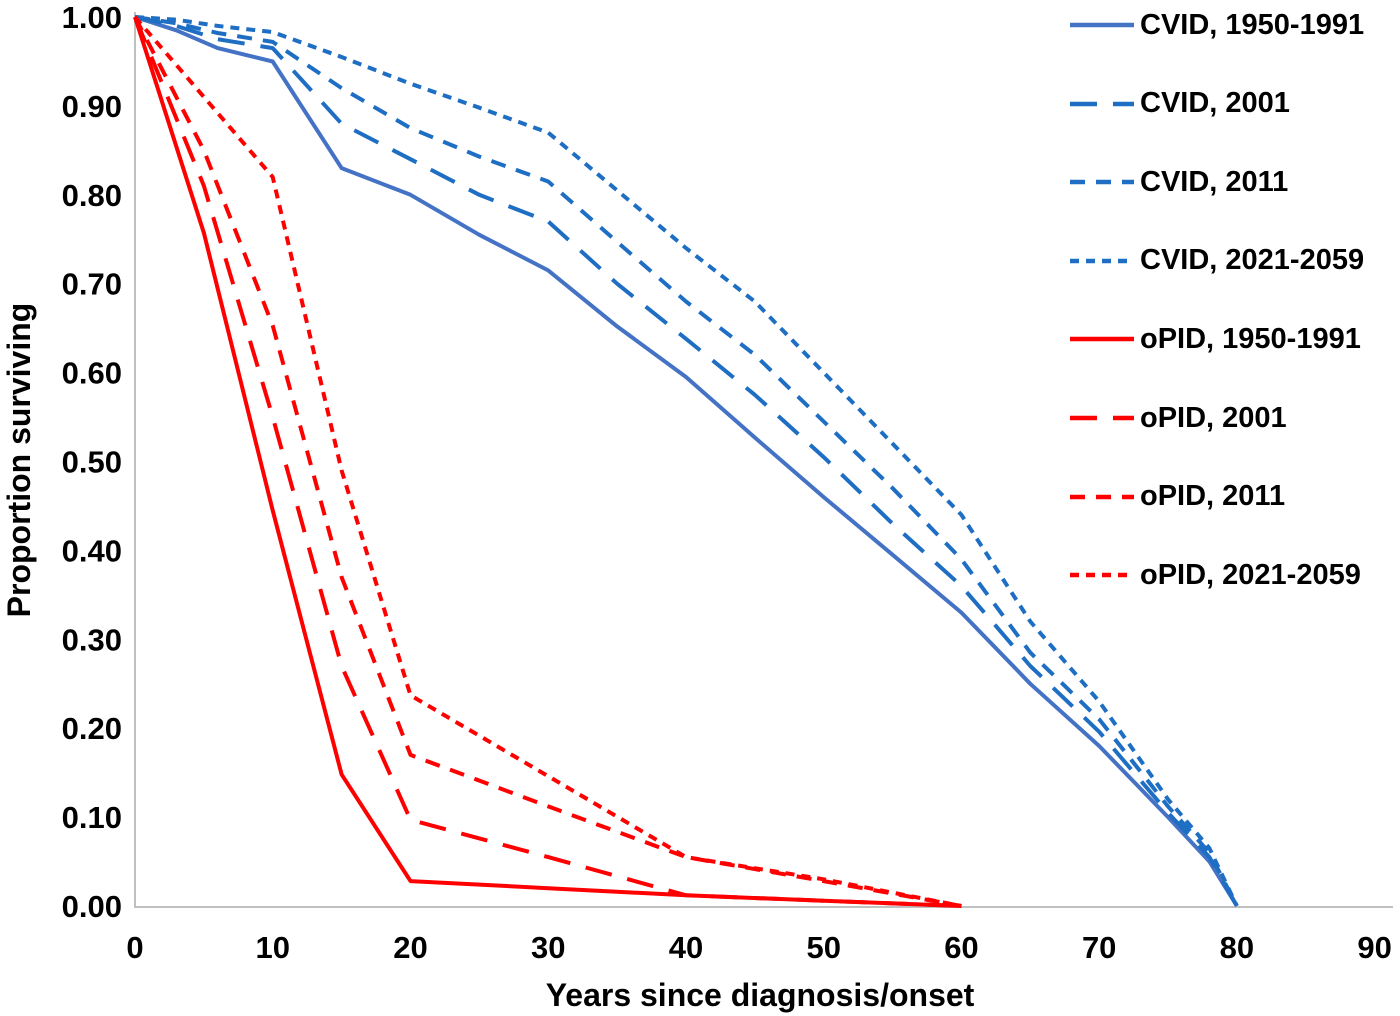 This screenshot has height=1016, width=1400. I want to click on y-tick-label: 0.40, so click(92, 550).